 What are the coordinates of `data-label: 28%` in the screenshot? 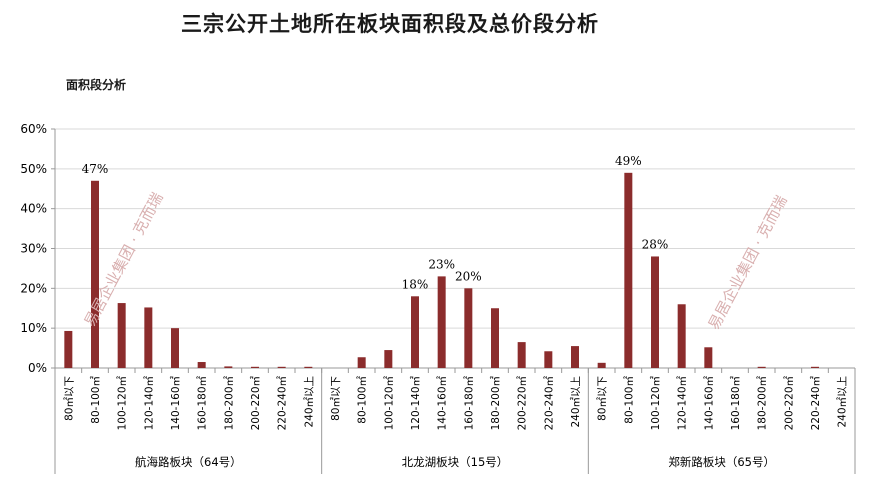 It's located at (655, 244).